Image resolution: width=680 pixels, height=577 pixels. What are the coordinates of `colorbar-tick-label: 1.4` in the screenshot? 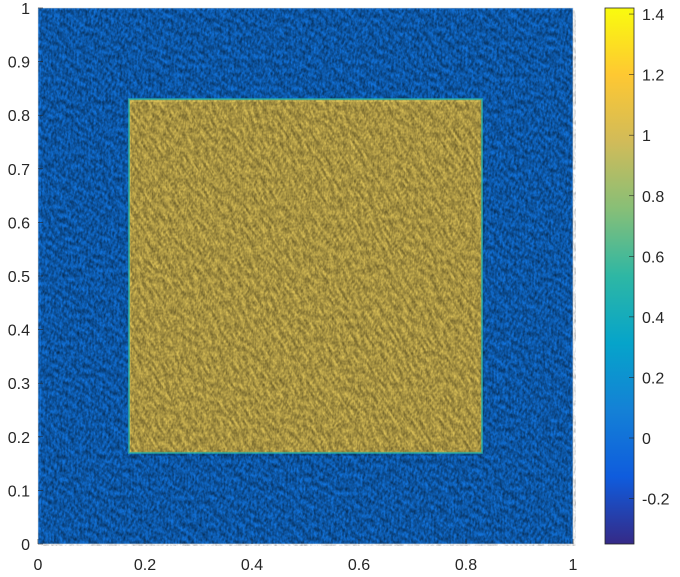 It's located at (653, 15).